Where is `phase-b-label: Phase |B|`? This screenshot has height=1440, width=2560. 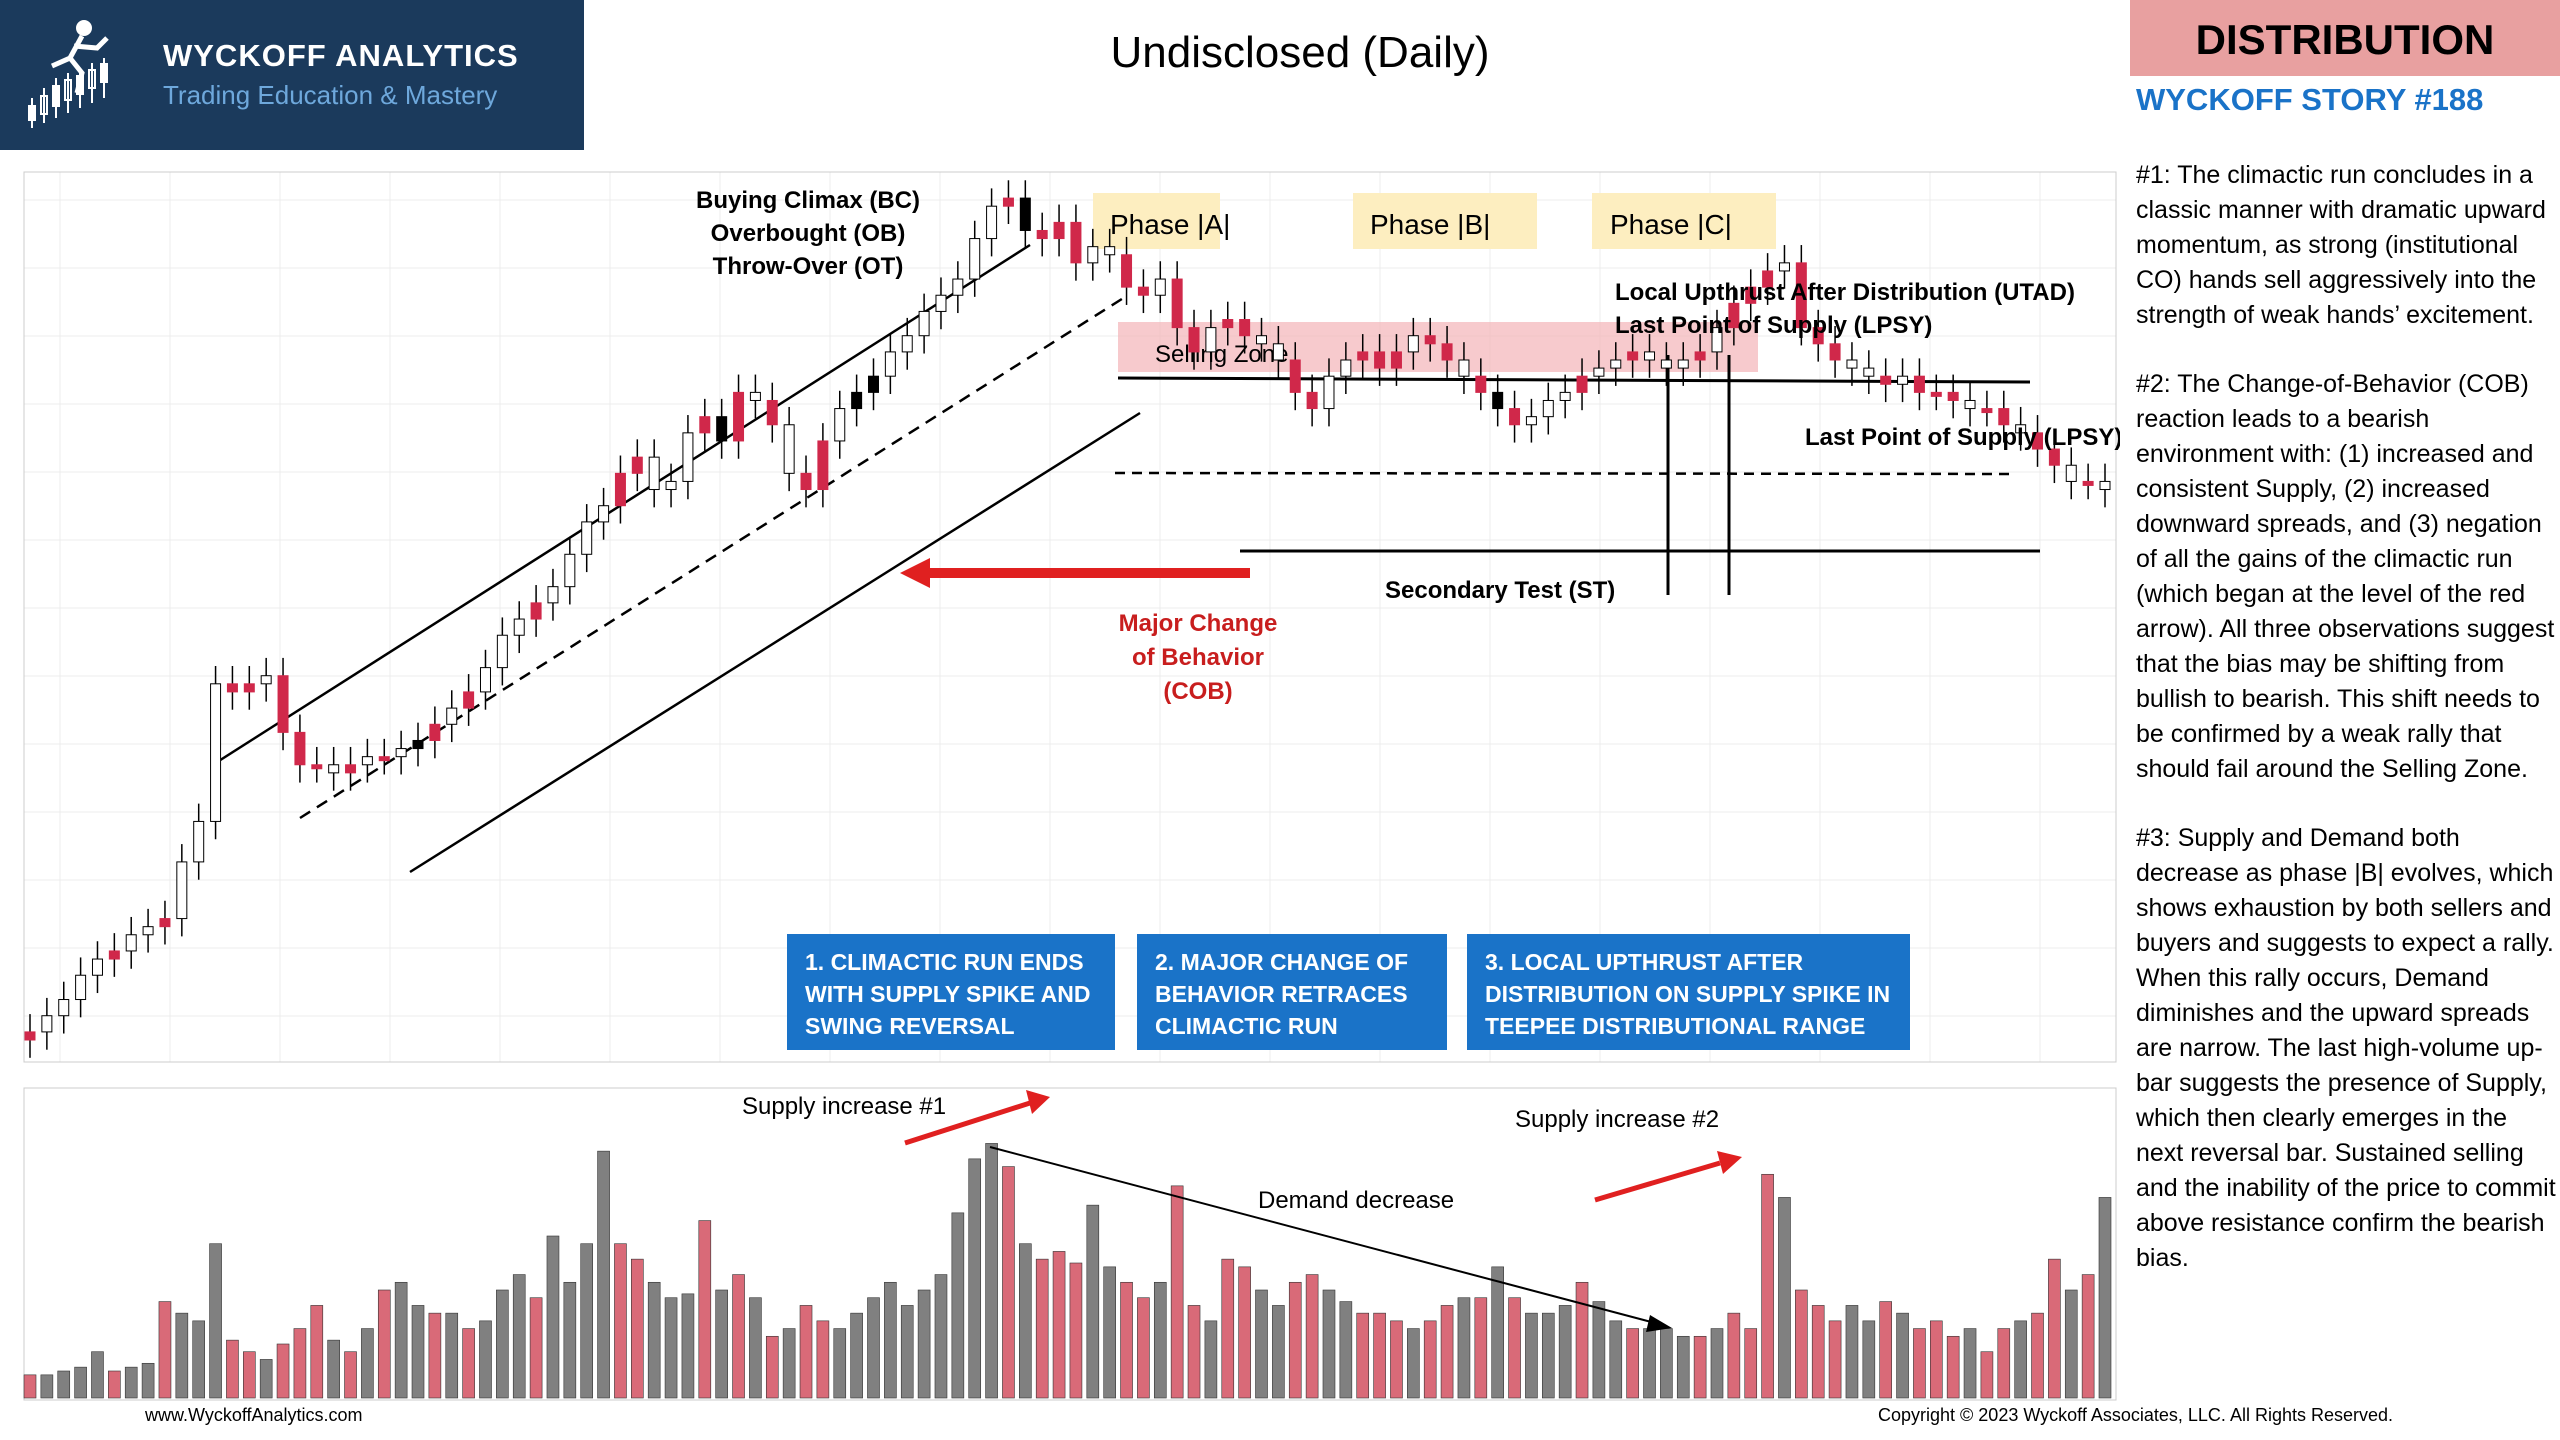
phase-b-label: Phase |B| is located at coordinates (1430, 224).